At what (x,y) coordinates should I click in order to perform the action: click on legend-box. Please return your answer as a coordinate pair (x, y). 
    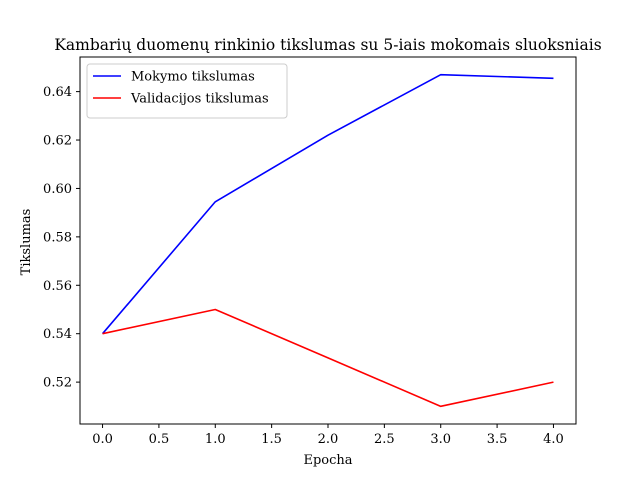
    Looking at the image, I should click on (187, 91).